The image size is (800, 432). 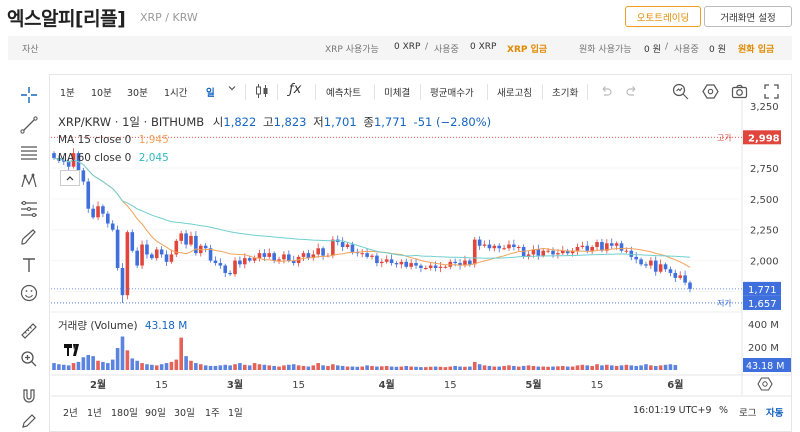 What do you see at coordinates (775, 413) in the screenshot?
I see `auto-toggle: 자동` at bounding box center [775, 413].